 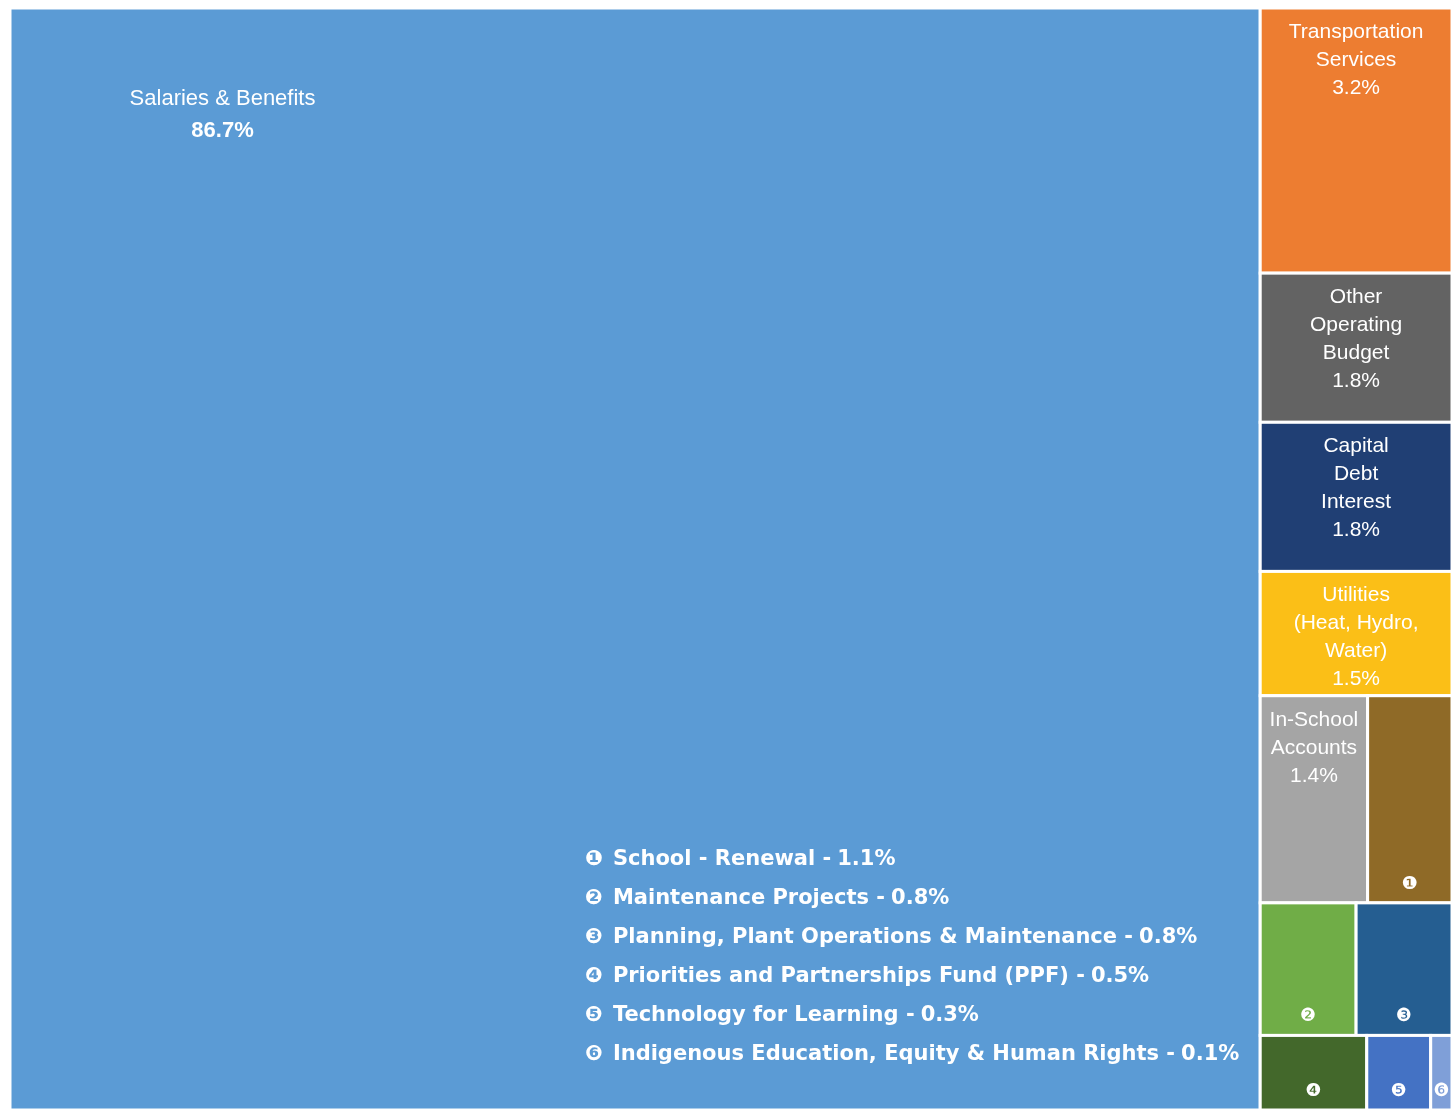 I want to click on data-label: 86.7%, so click(x=222, y=129).